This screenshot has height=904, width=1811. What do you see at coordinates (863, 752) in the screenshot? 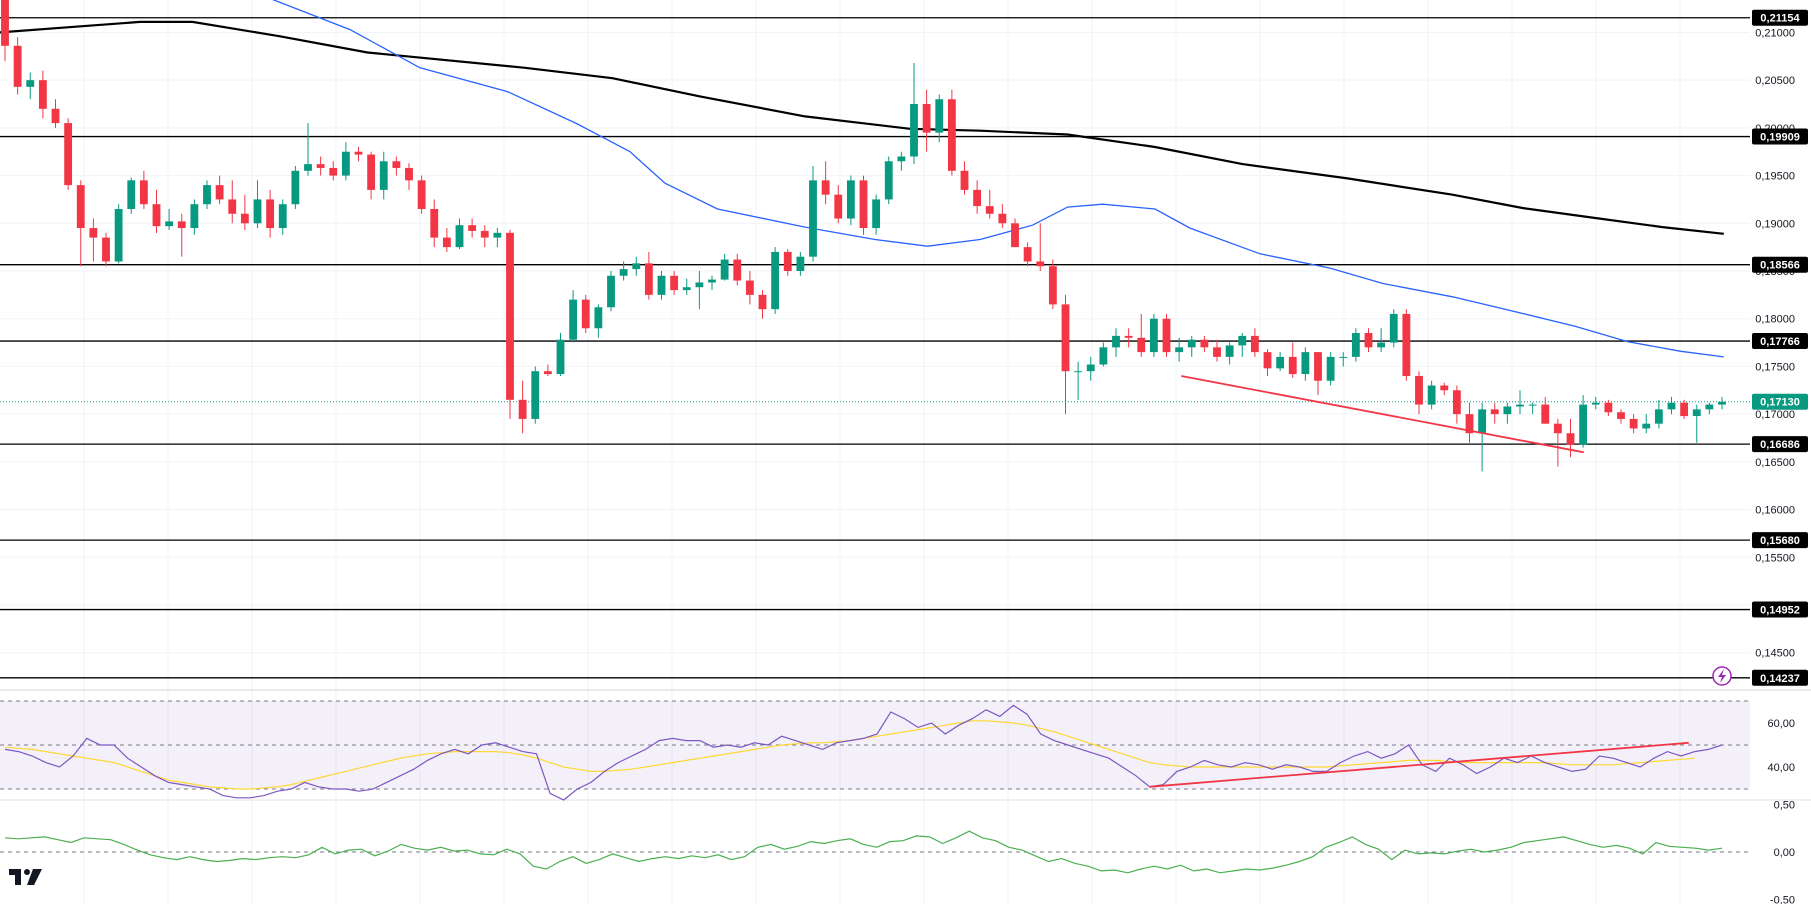
I see `rsi-line` at bounding box center [863, 752].